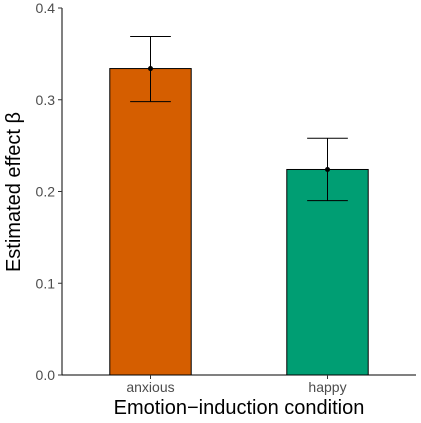 The image size is (421, 423). I want to click on y-tick-label: 0.1, so click(46, 283).